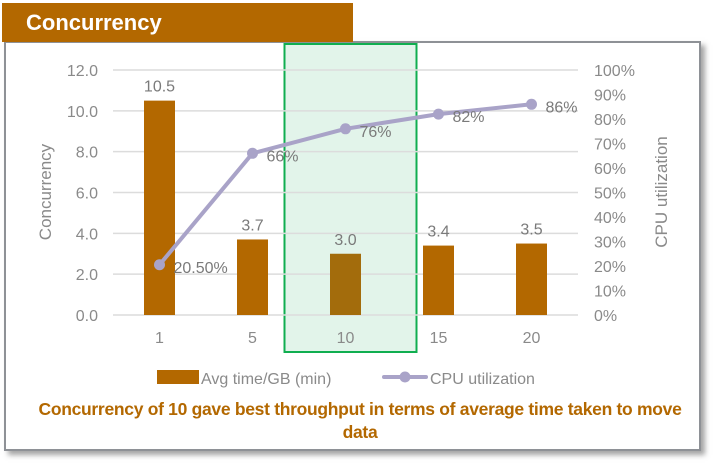 This screenshot has height=464, width=713. Describe the element at coordinates (252, 338) in the screenshot. I see `x-tick-label: 5` at that location.